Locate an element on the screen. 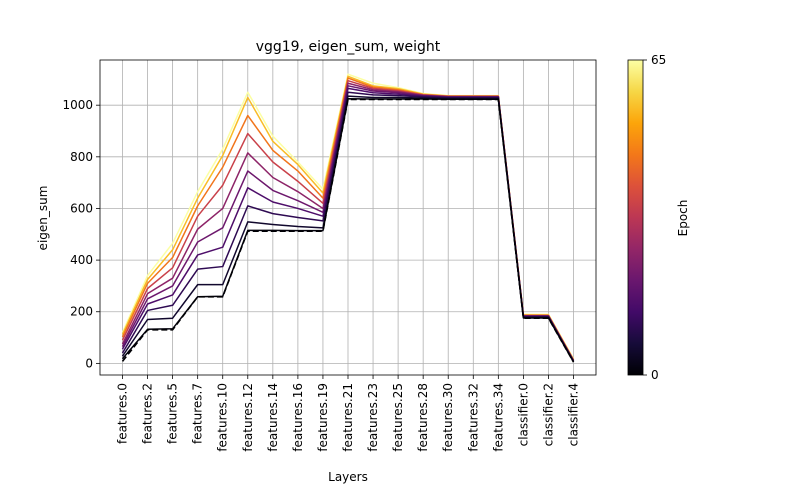  x-tick-label: features.25 is located at coordinates (398, 417).